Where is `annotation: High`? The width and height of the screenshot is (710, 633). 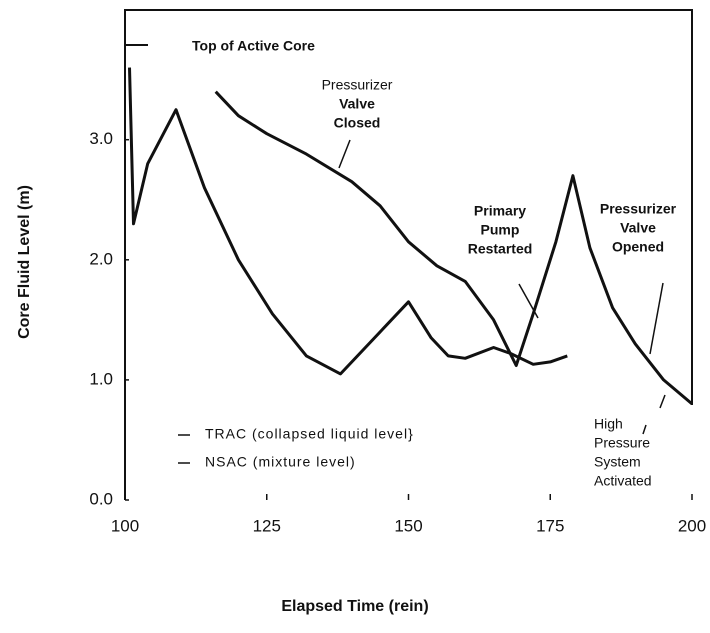
annotation: High is located at coordinates (608, 424).